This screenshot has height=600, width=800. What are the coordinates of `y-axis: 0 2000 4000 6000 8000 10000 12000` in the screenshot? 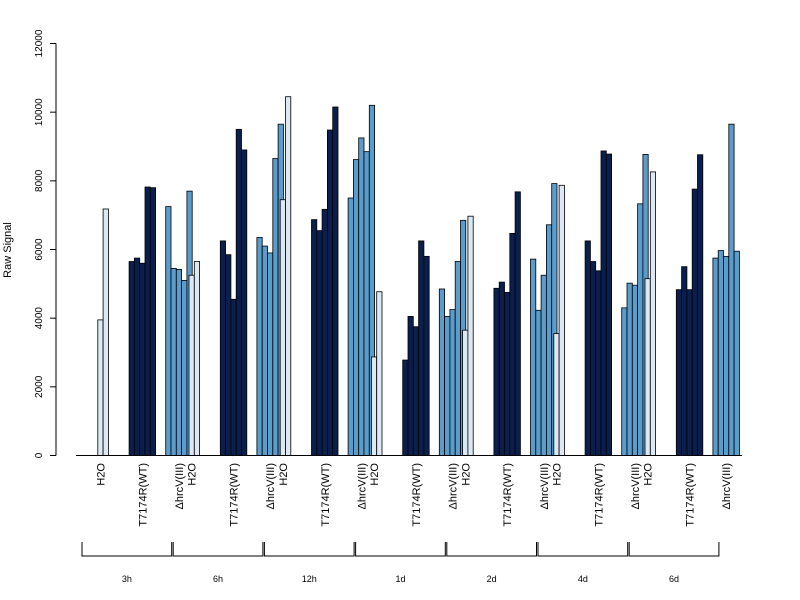 It's located at (45, 243).